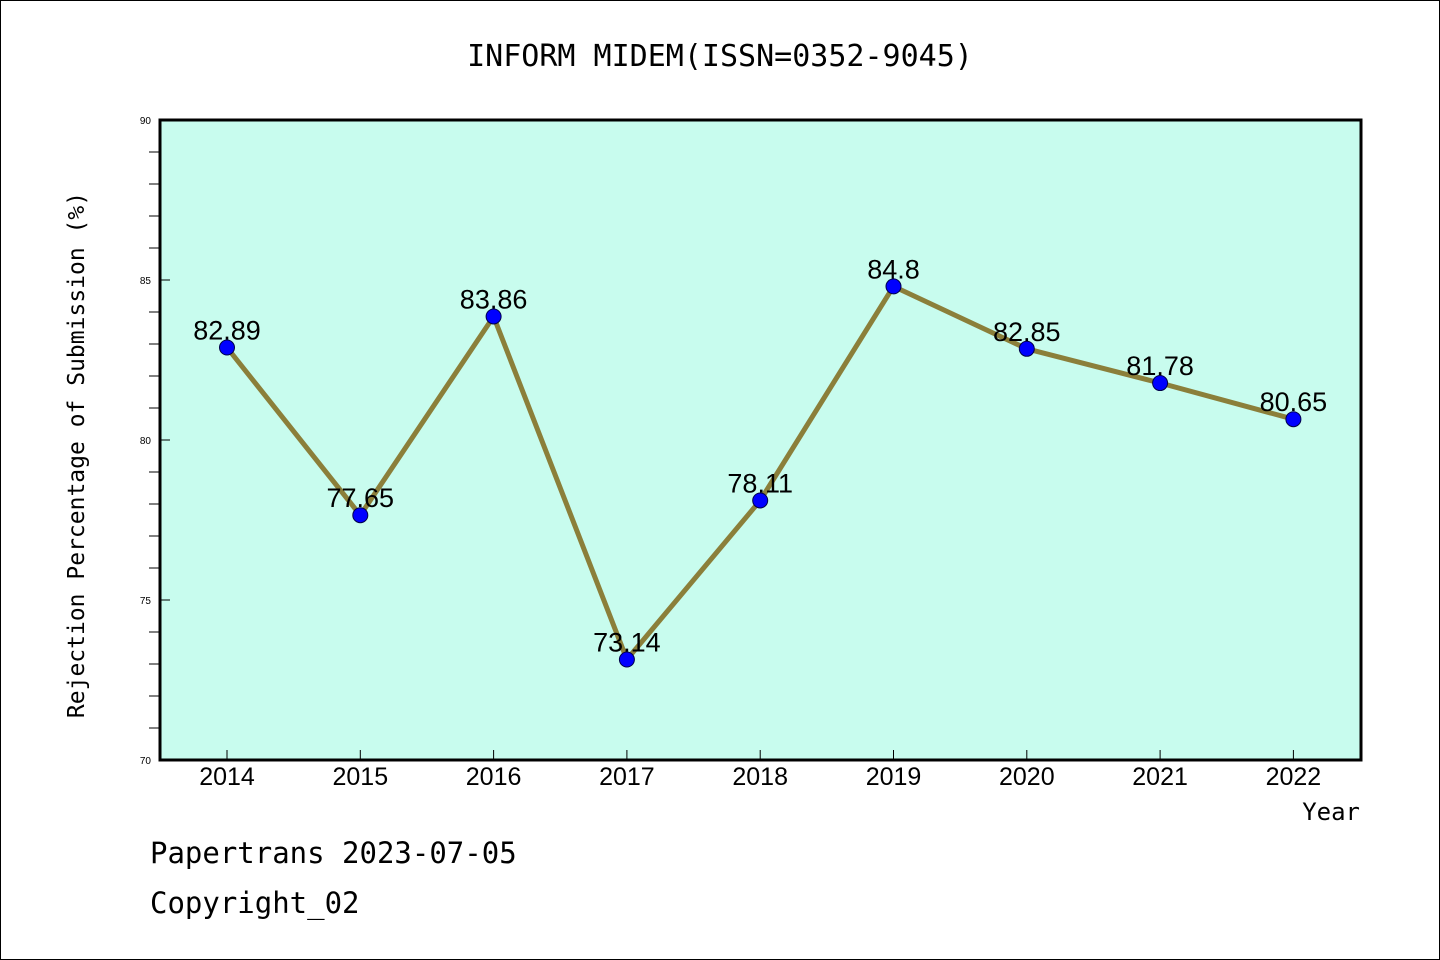  What do you see at coordinates (494, 299) in the screenshot?
I see `data-label: 83.86` at bounding box center [494, 299].